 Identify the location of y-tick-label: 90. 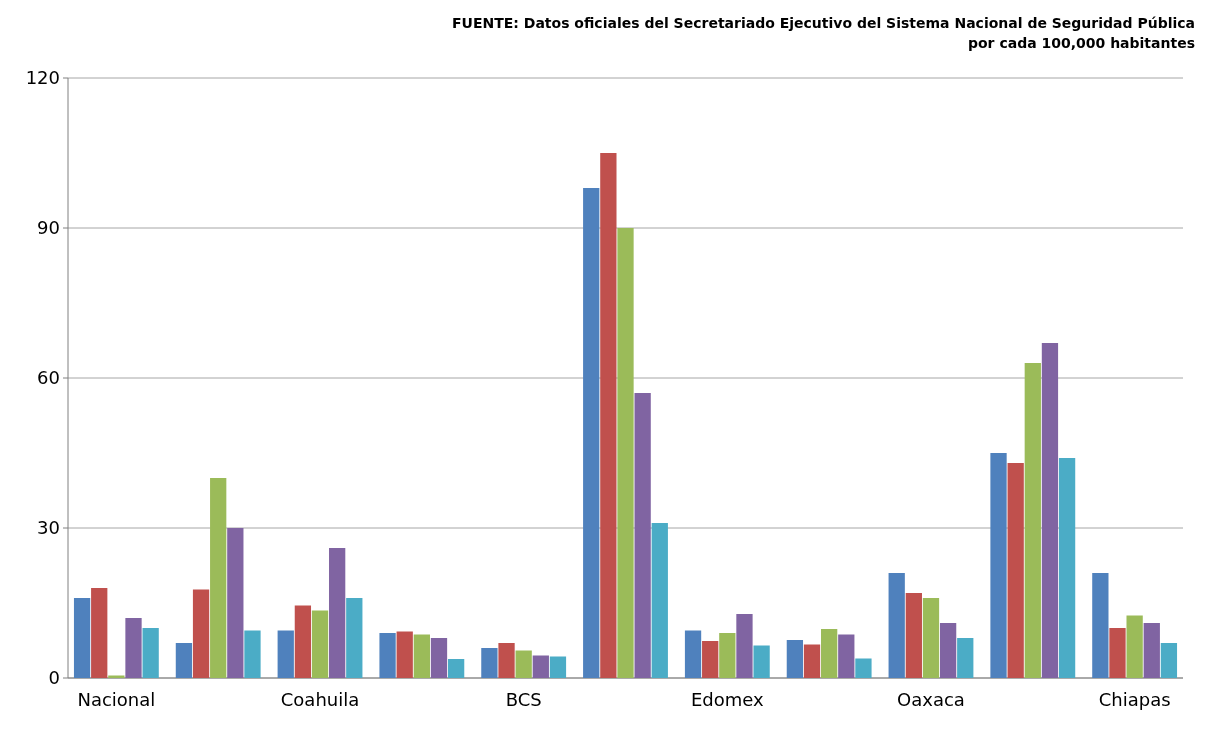
(48, 228).